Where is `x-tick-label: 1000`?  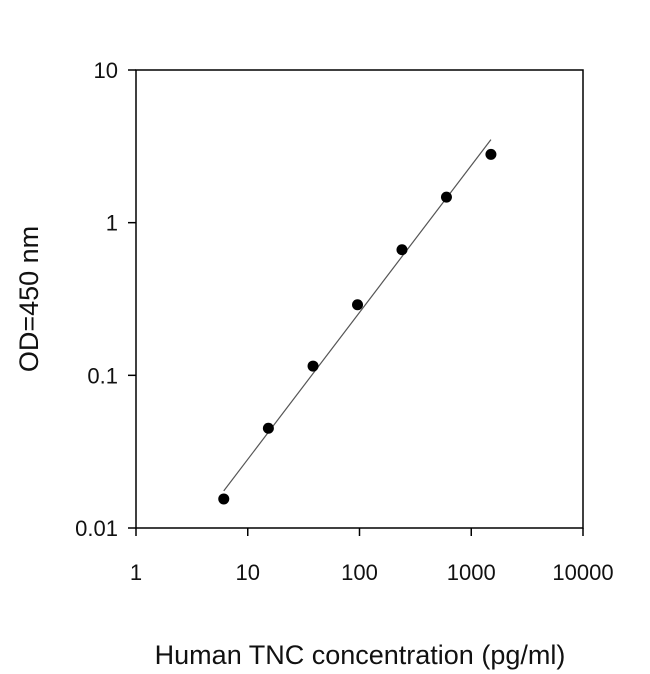 x-tick-label: 1000 is located at coordinates (471, 572).